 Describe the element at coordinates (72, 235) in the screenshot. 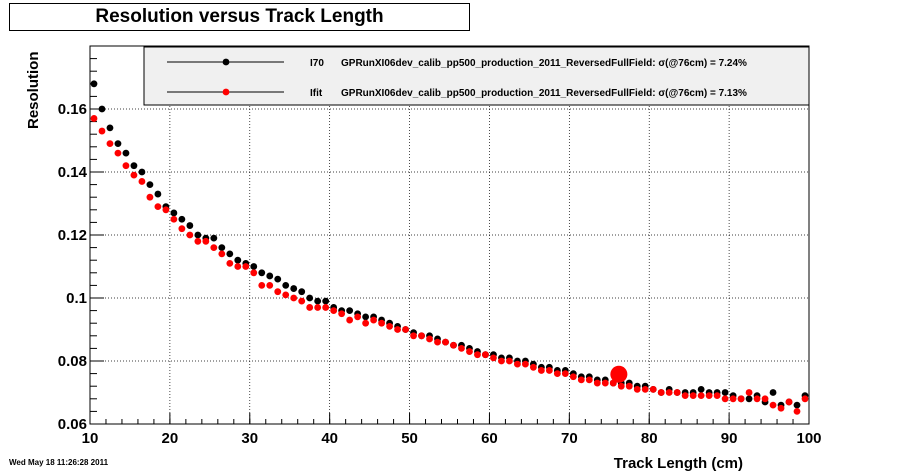

I see `y-tick-label: 0.12` at that location.